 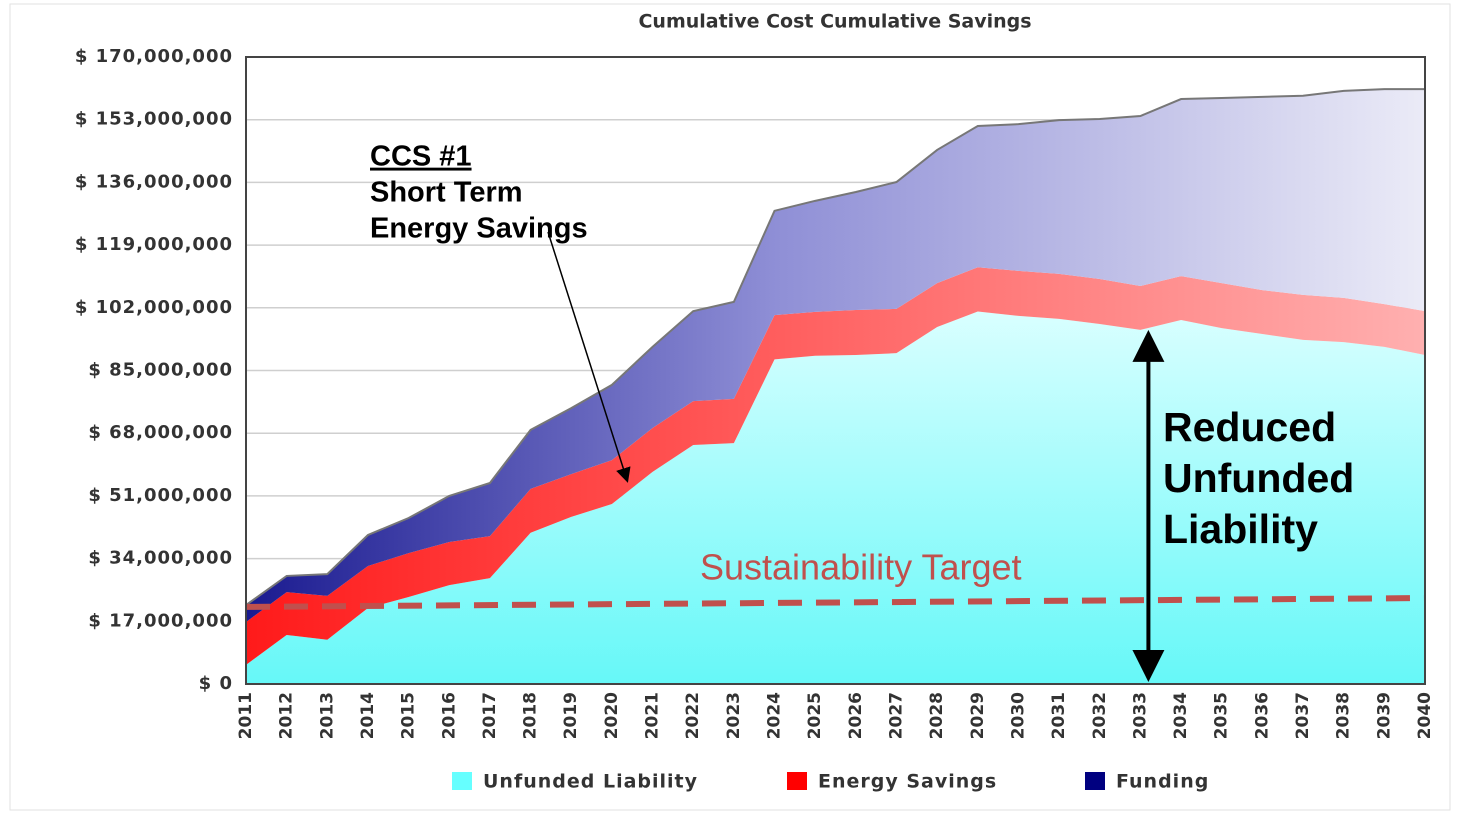 What do you see at coordinates (1384, 715) in the screenshot?
I see `x-tick-label: 2039` at bounding box center [1384, 715].